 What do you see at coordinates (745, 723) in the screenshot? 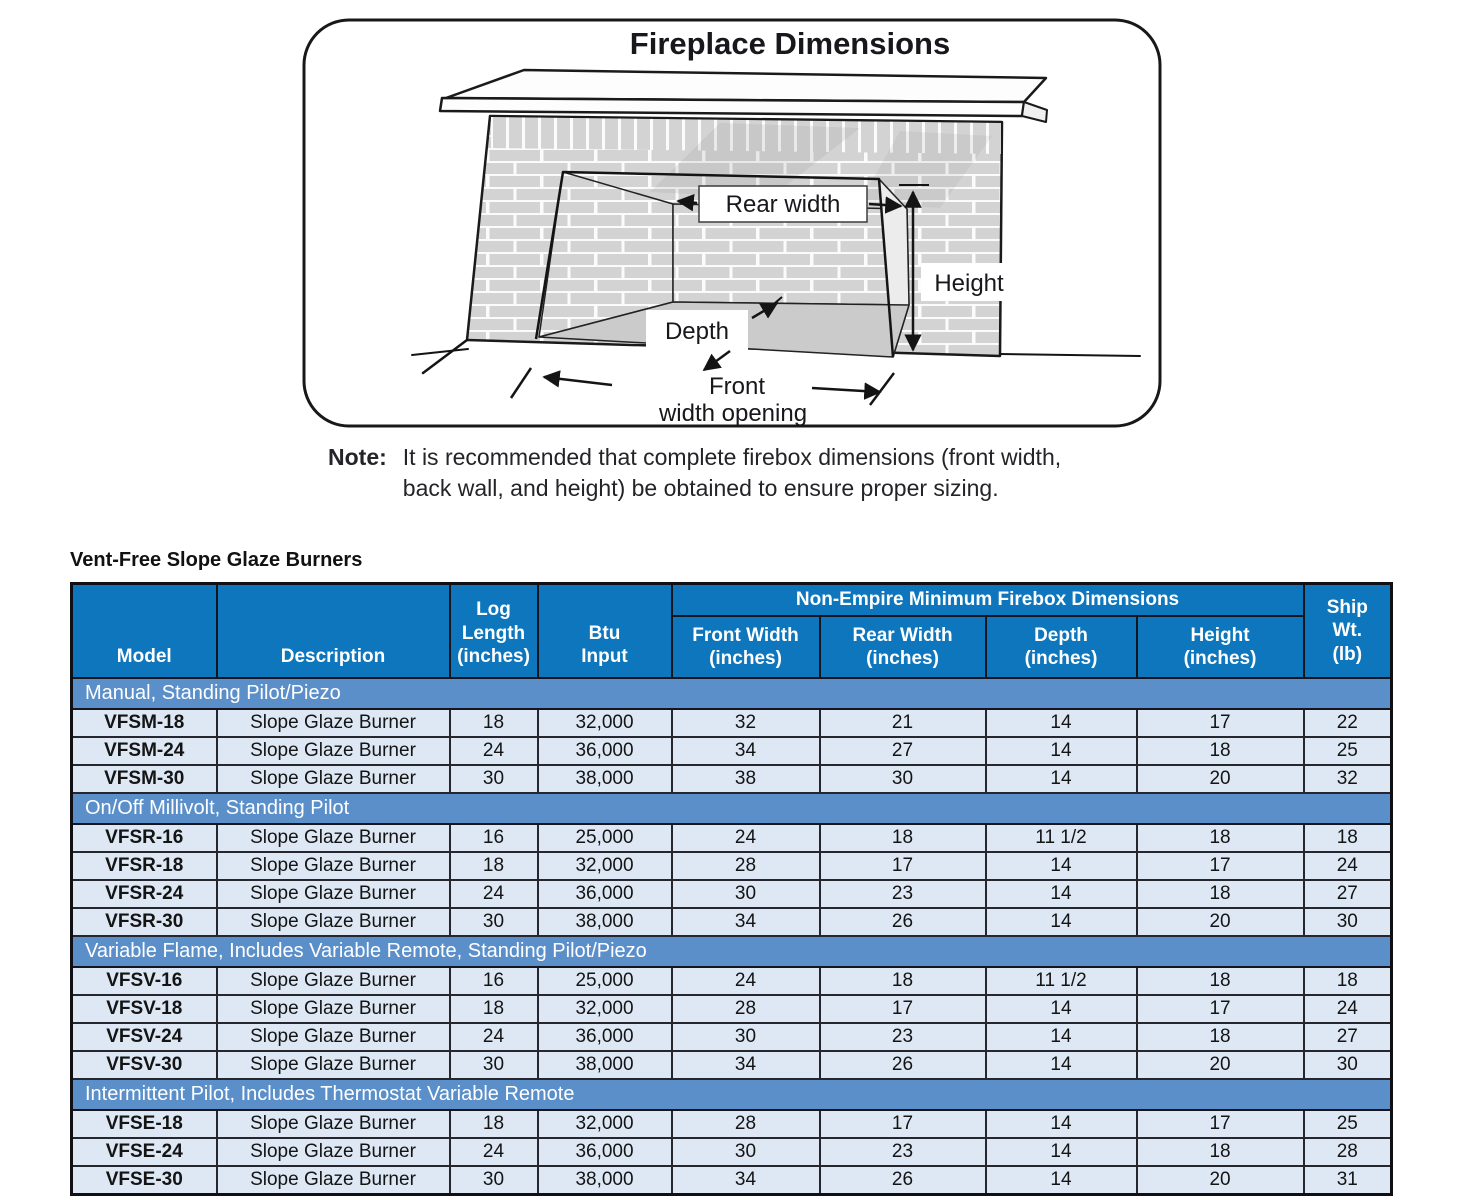
I see `table-cell: 32` at bounding box center [745, 723].